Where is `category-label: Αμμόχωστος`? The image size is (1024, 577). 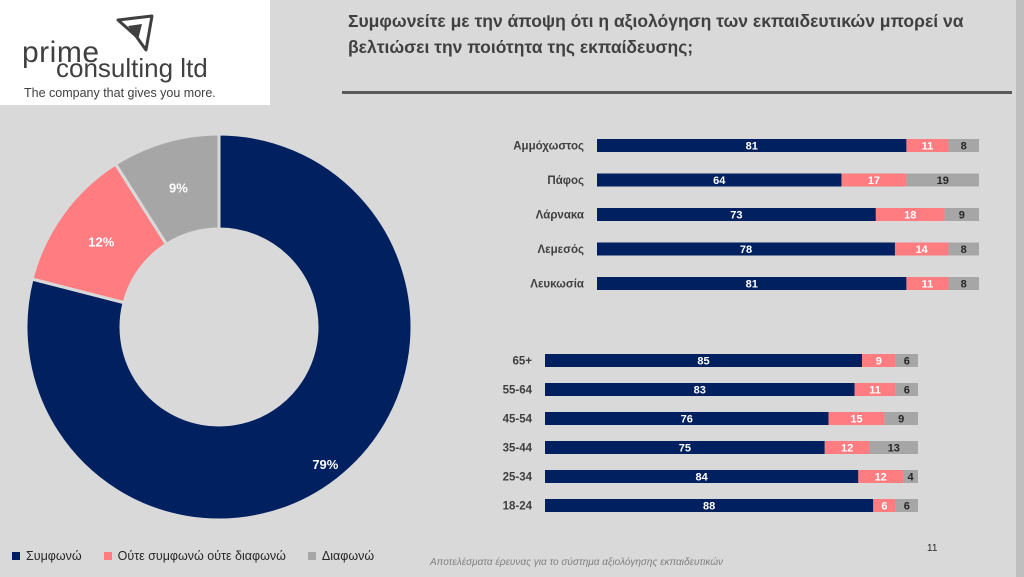 category-label: Αμμόχωστος is located at coordinates (548, 147).